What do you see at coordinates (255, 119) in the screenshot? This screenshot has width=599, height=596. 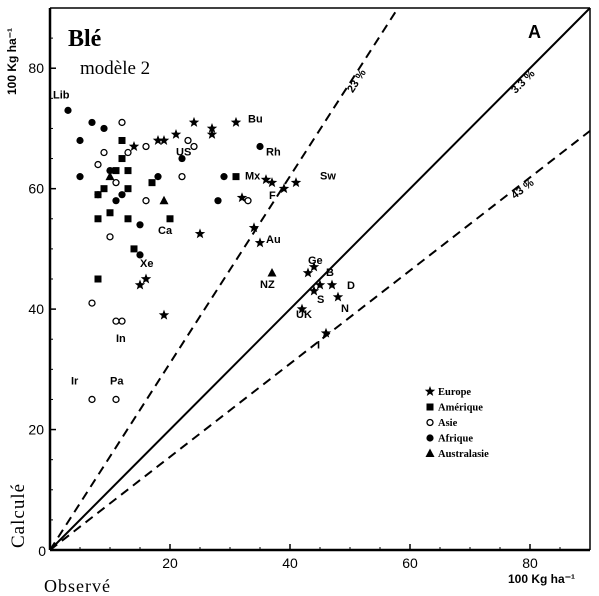 I see `point-label: Bu` at bounding box center [255, 119].